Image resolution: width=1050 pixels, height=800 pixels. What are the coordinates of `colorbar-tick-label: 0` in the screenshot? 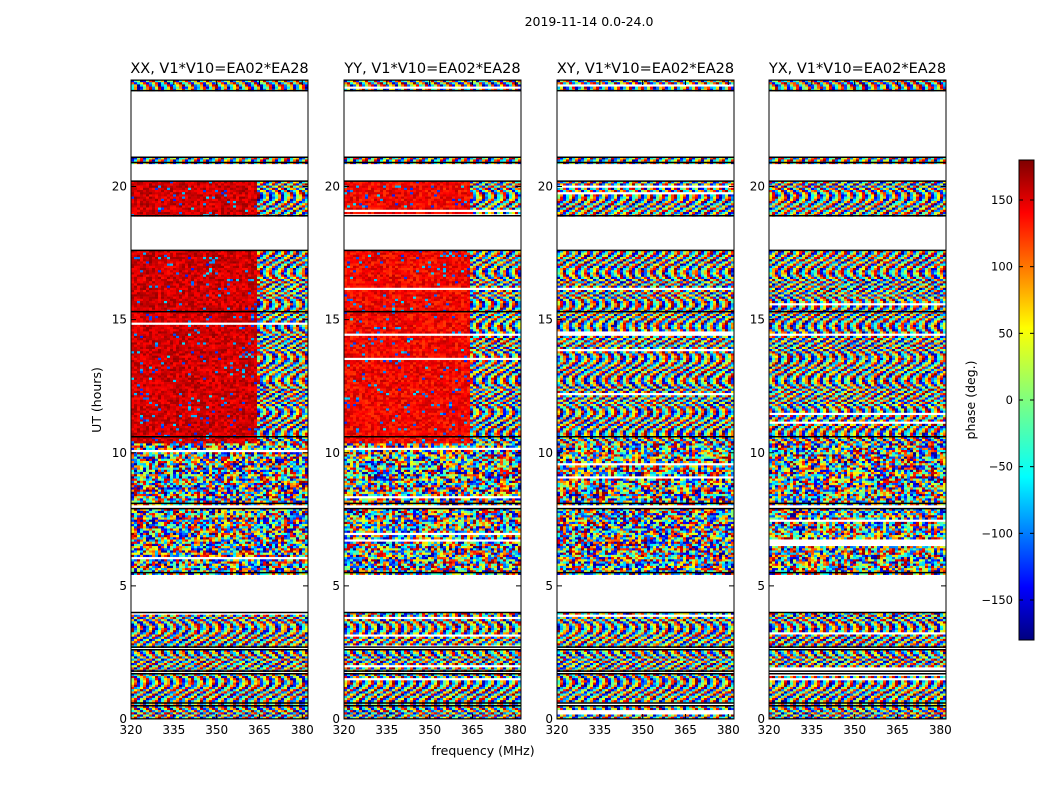 It's located at (1009, 400).